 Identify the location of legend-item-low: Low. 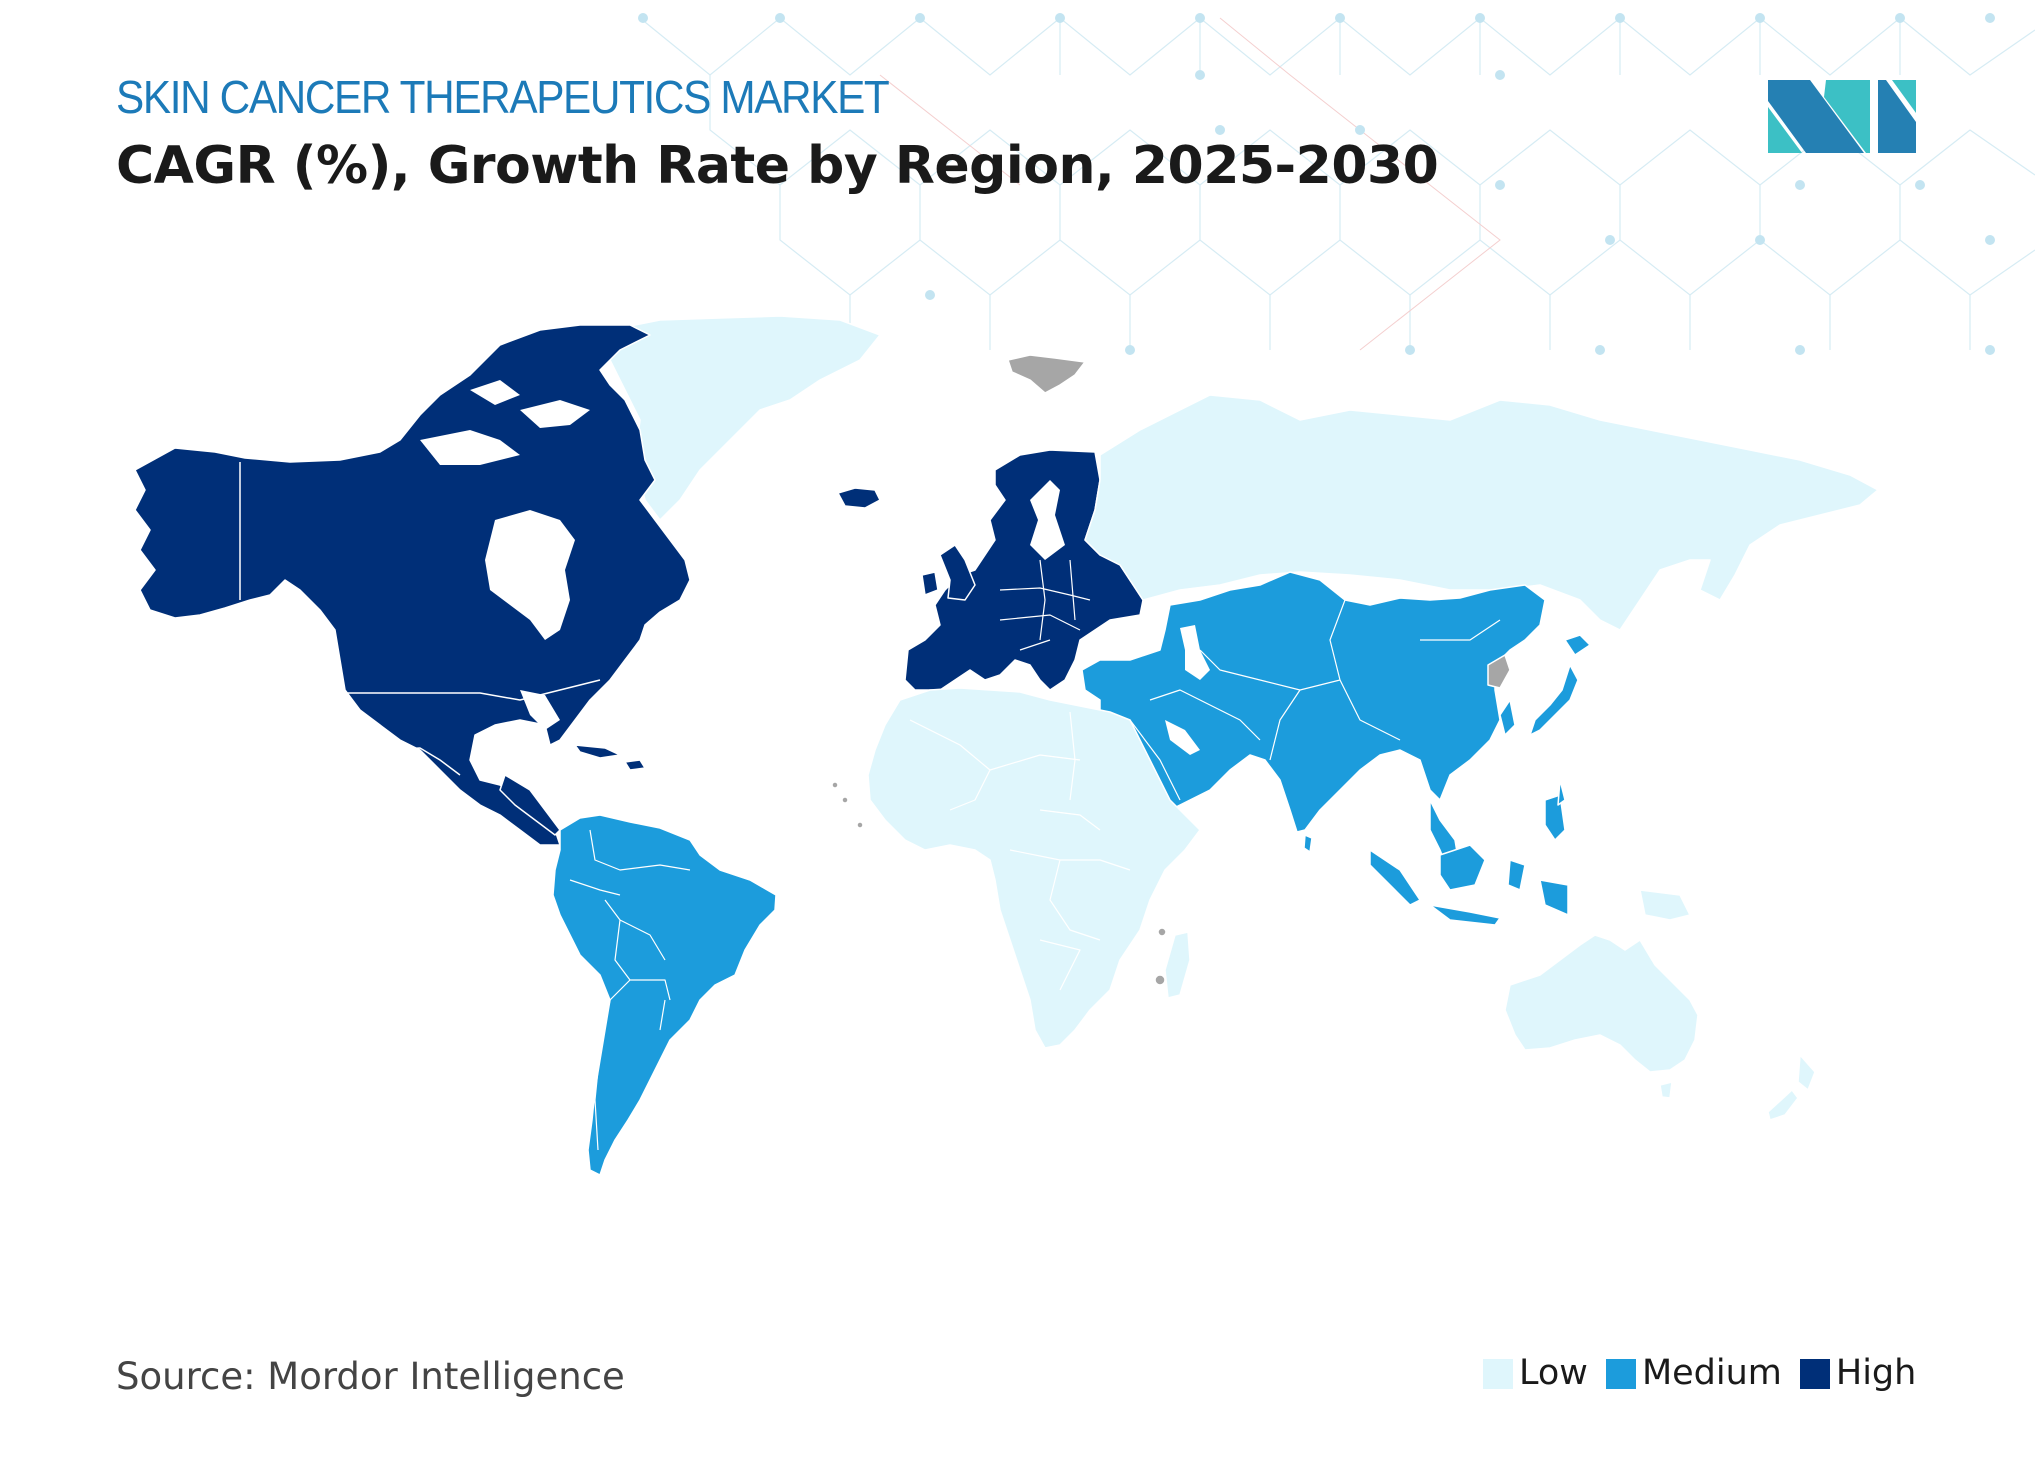
(1535, 1373).